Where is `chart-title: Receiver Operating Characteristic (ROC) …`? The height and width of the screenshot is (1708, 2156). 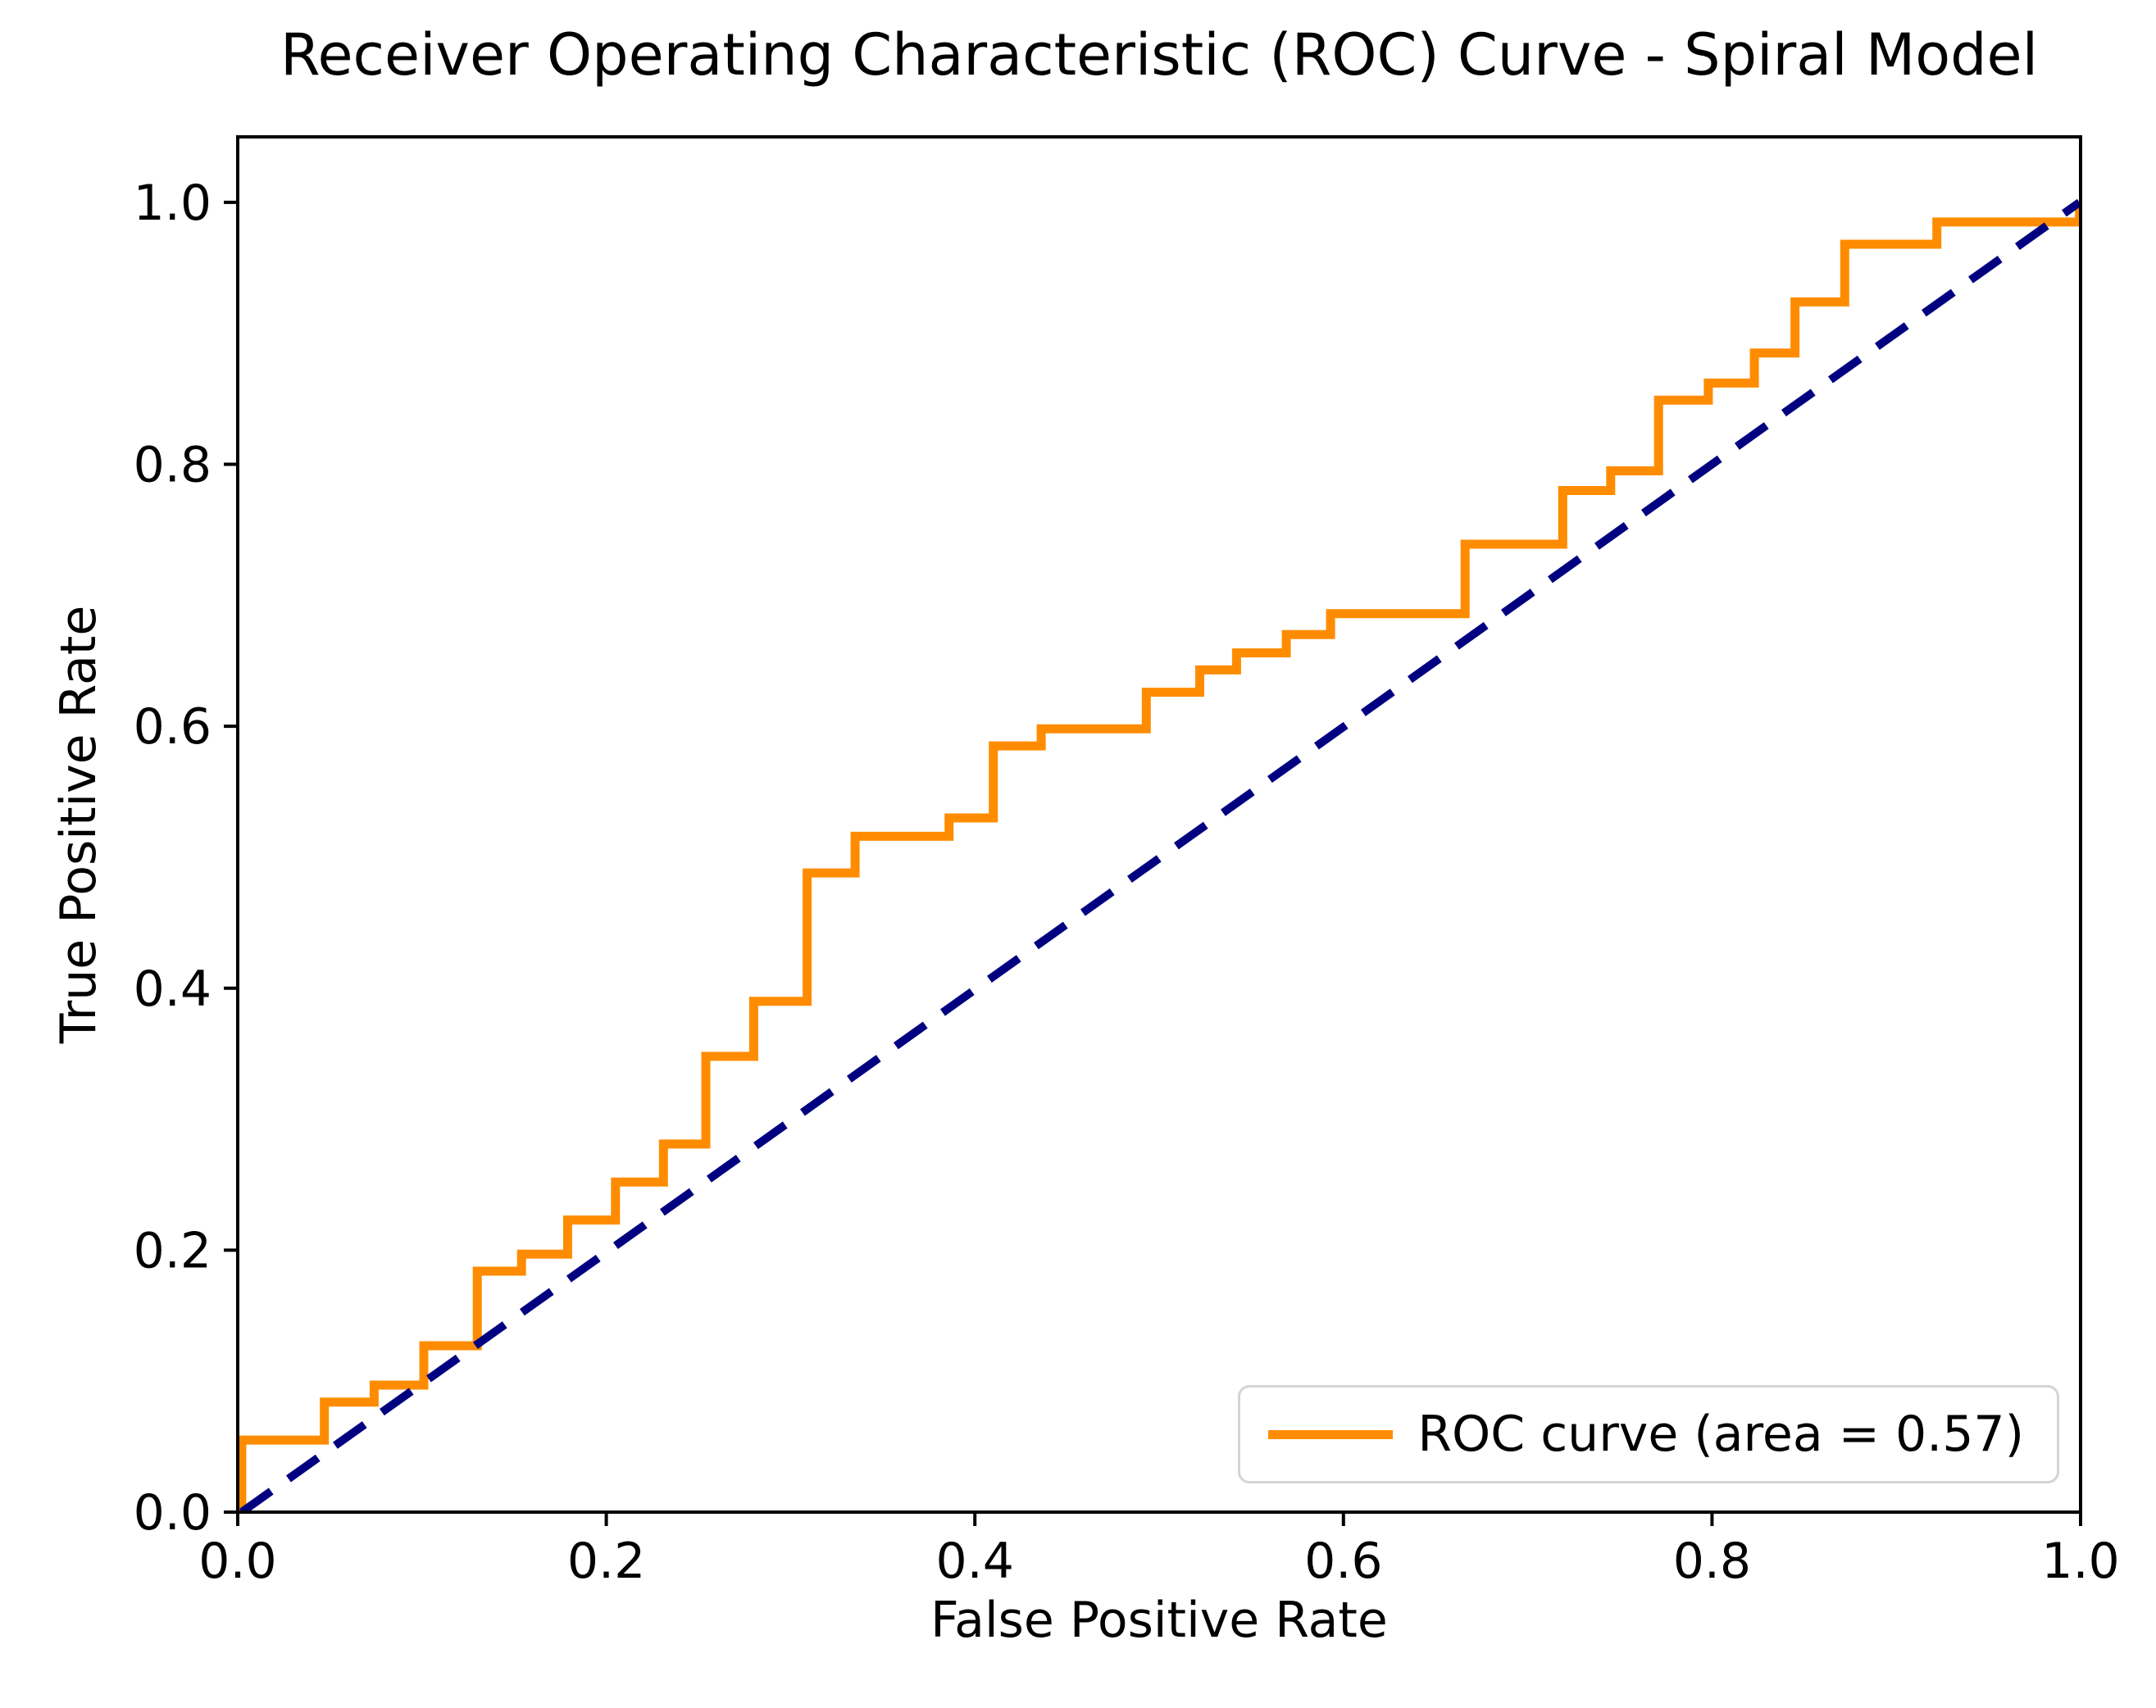 chart-title: Receiver Operating Characteristic (ROC) … is located at coordinates (1159, 55).